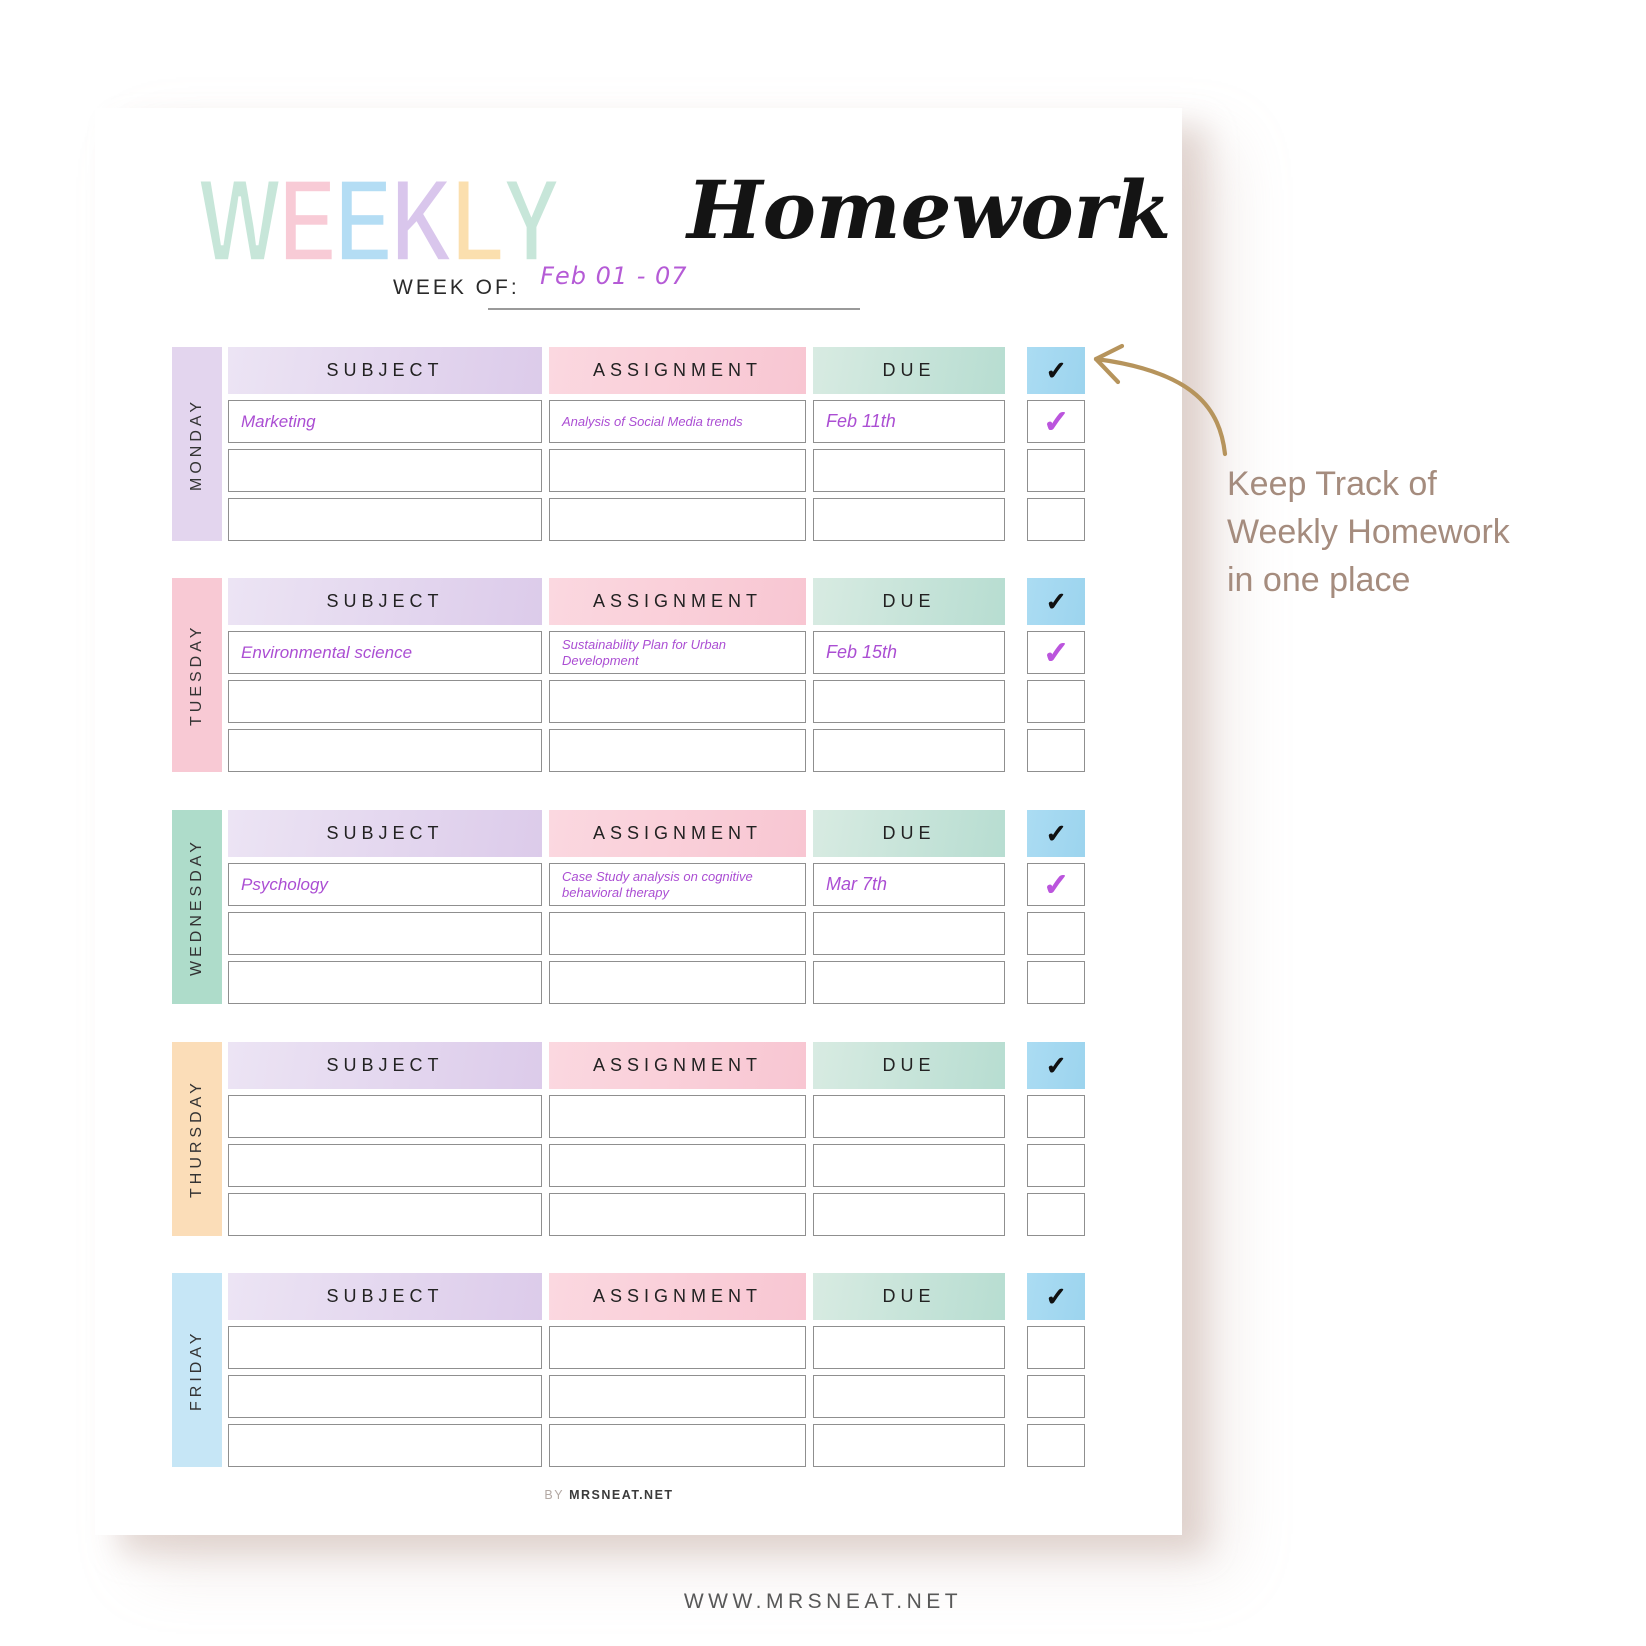 Image resolution: width=1646 pixels, height=1646 pixels. Describe the element at coordinates (385, 421) in the screenshot. I see `subject-cell: Marketing` at that location.